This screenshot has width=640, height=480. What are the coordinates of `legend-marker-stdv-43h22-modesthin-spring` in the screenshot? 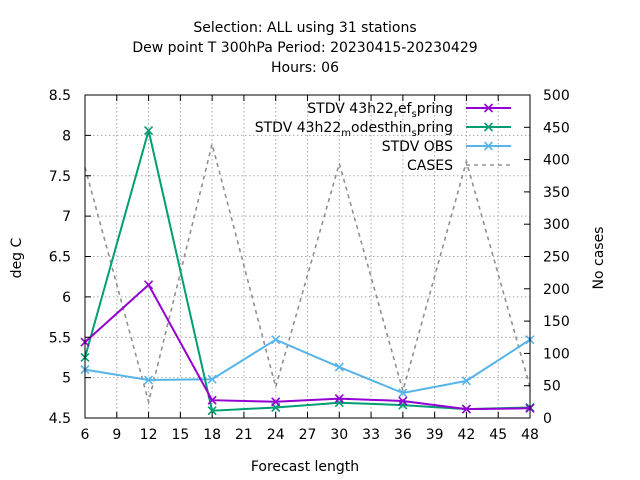 It's located at (488, 127).